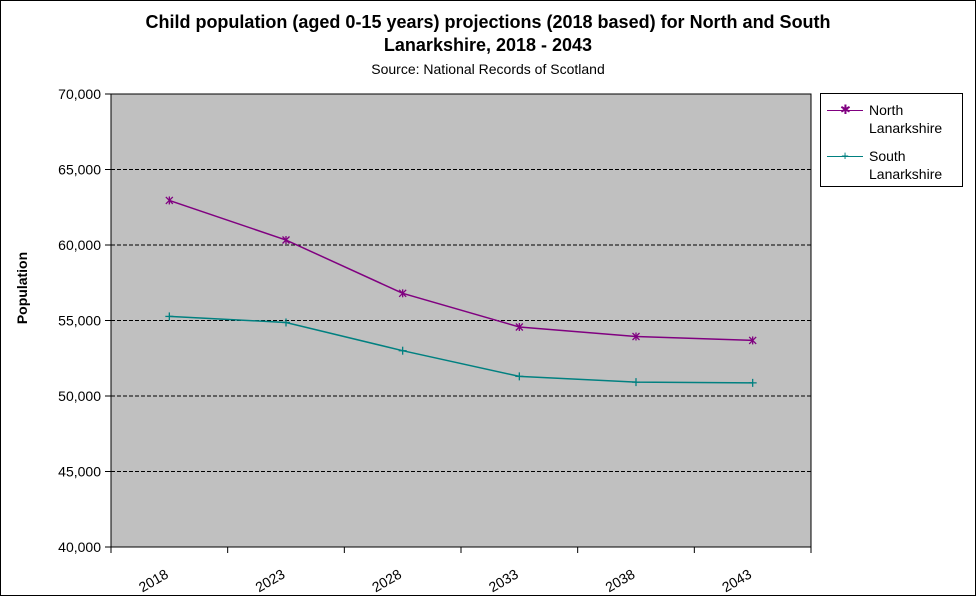 This screenshot has width=976, height=596. Describe the element at coordinates (79, 94) in the screenshot. I see `y-tick-label-70000: 70,000` at that location.